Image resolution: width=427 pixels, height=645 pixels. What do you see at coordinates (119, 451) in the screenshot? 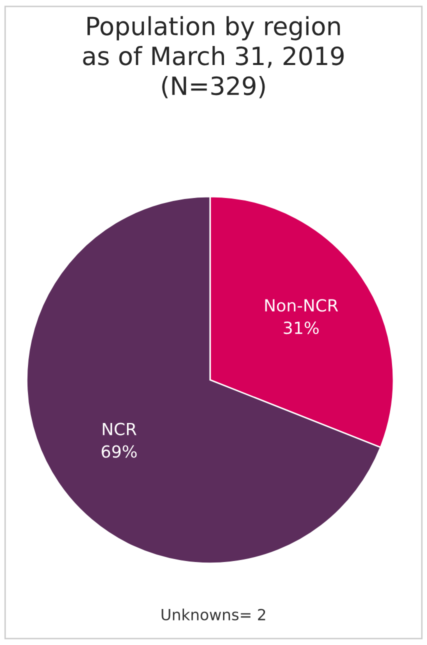
I see `data-label: 69%` at bounding box center [119, 451].